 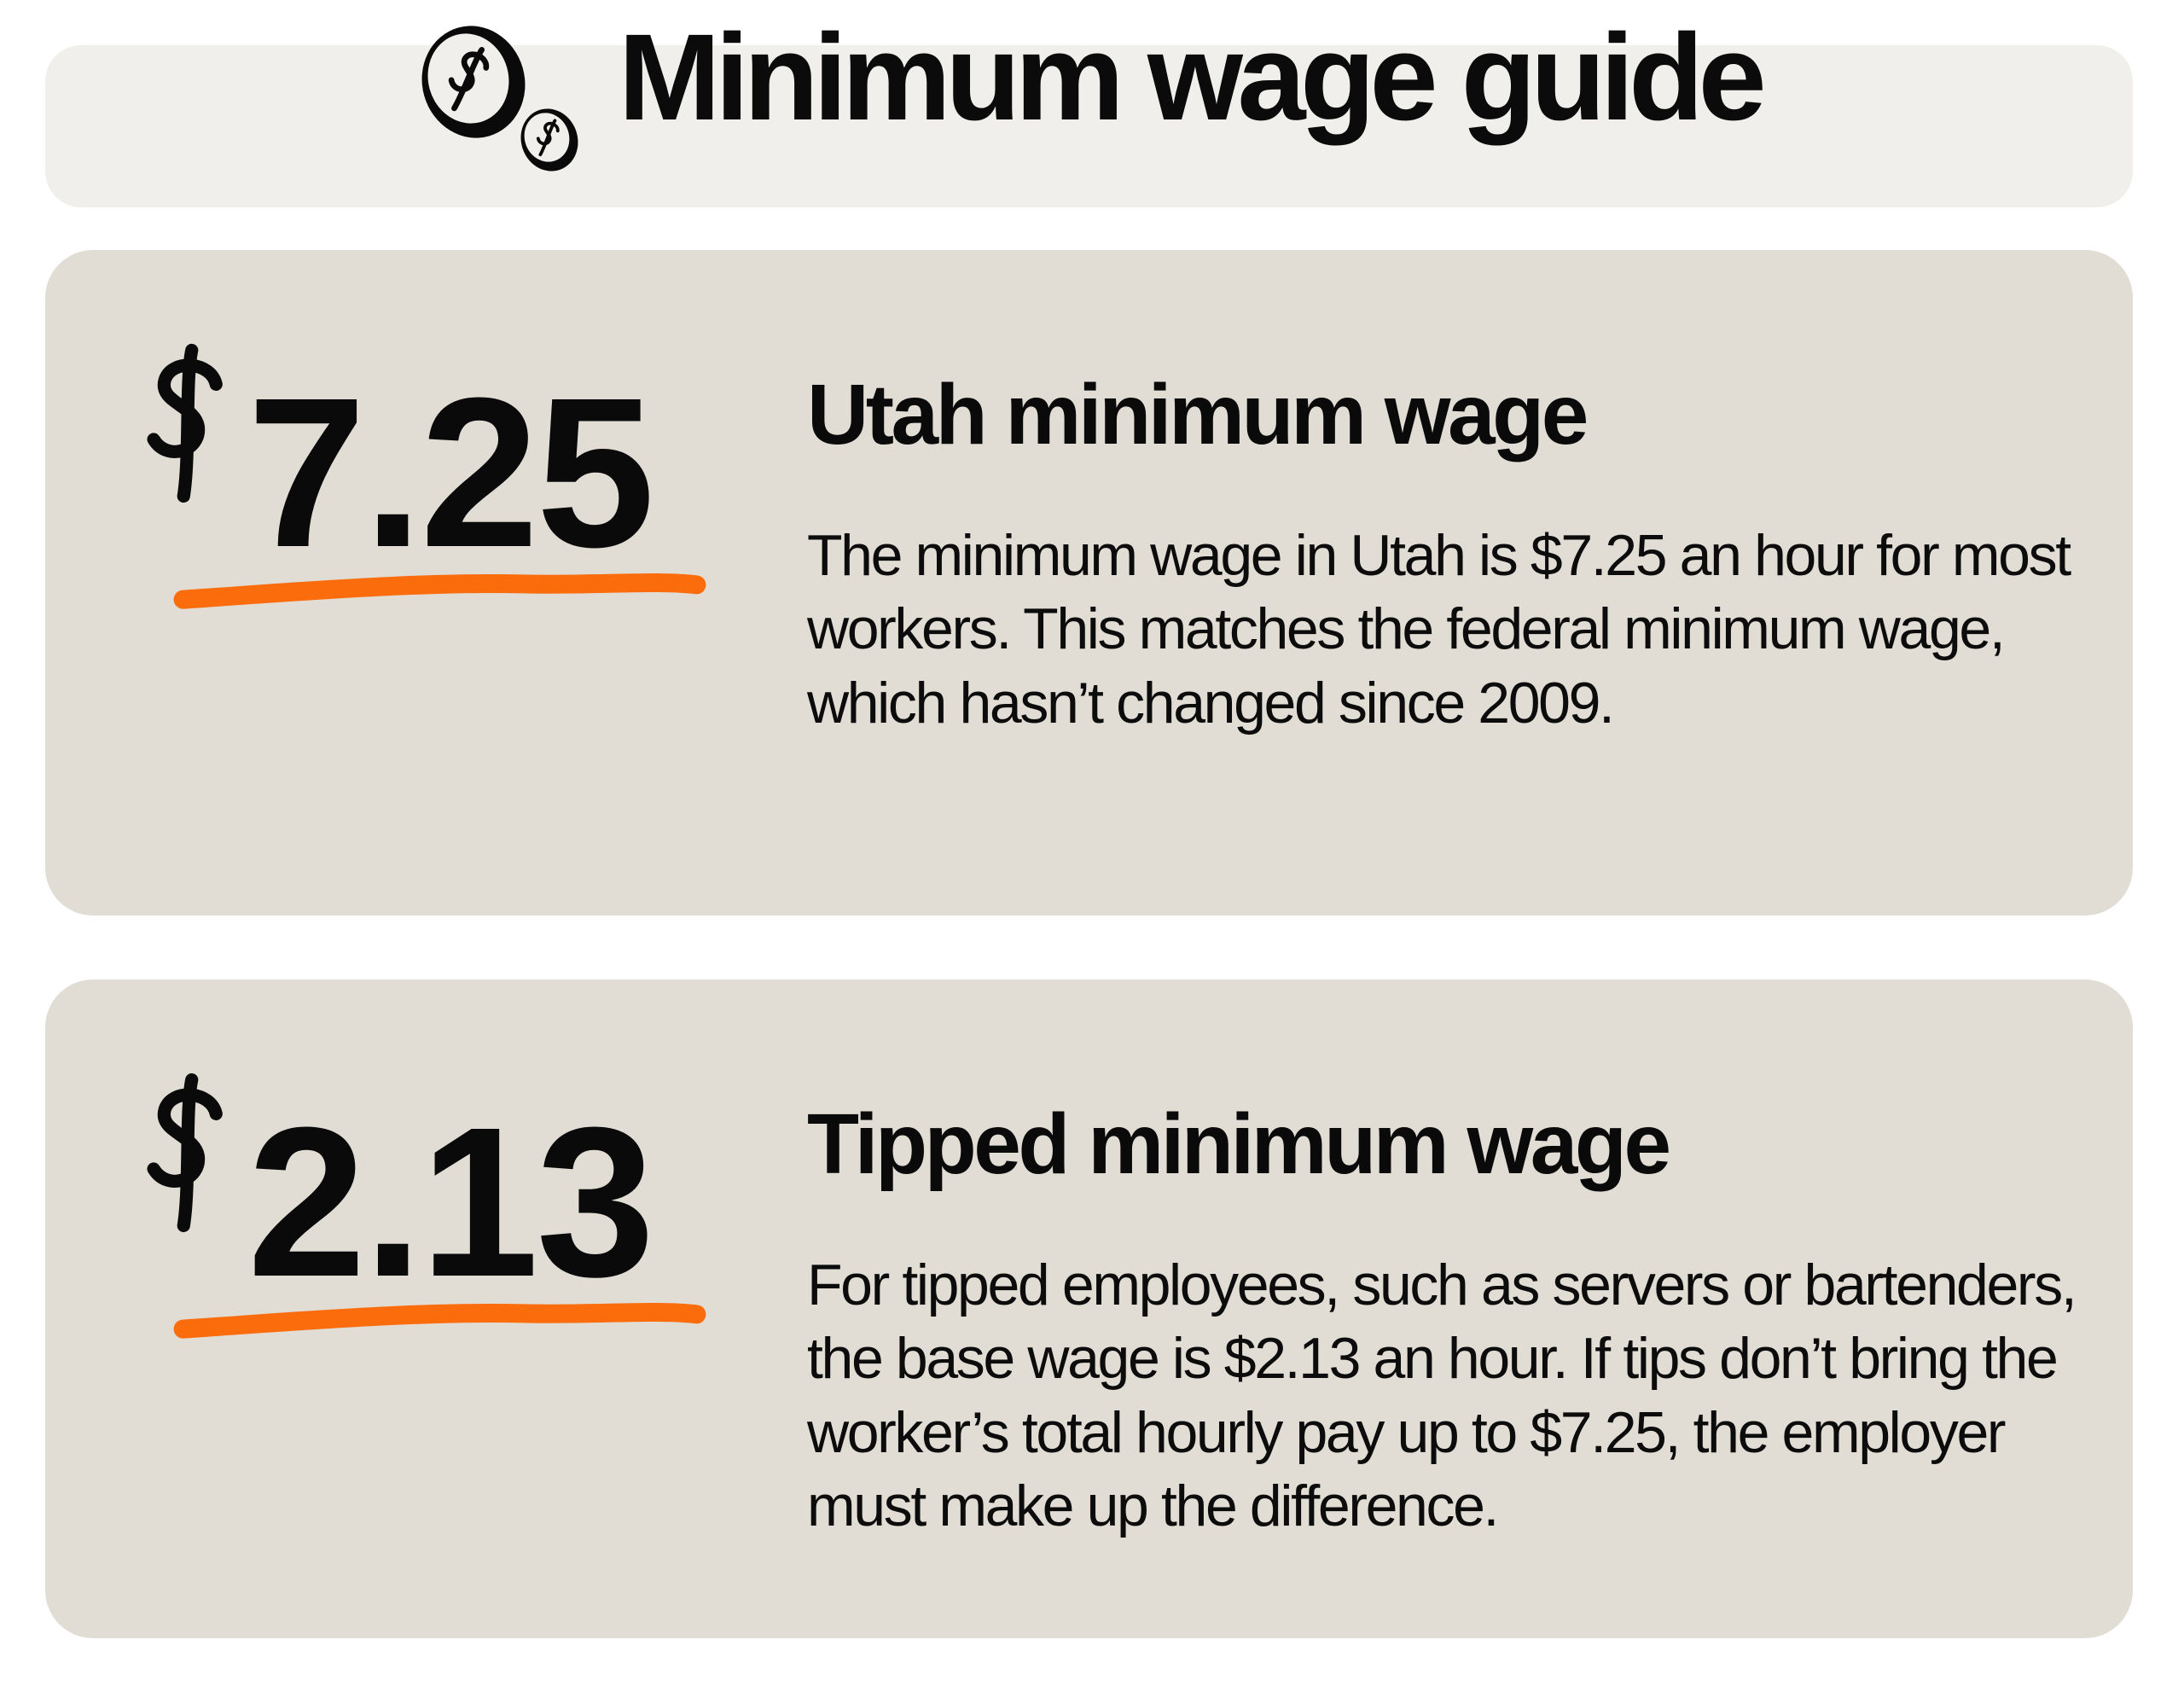 I want to click on amount-column: 7.25, so click(x=470, y=647).